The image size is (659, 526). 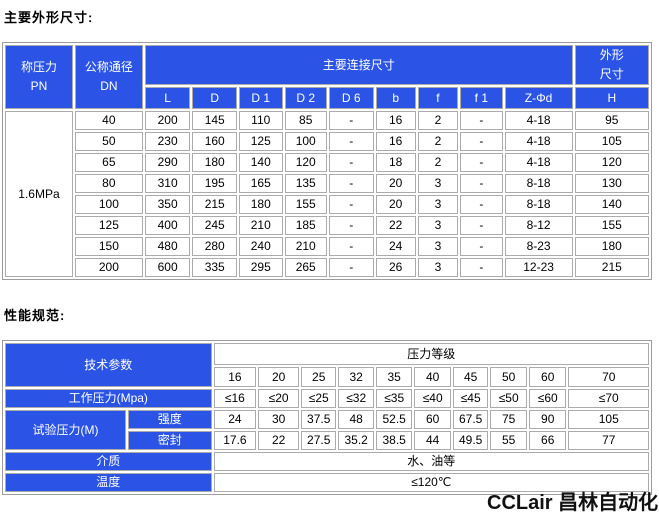 What do you see at coordinates (108, 462) in the screenshot?
I see `label-medium: 介质` at bounding box center [108, 462].